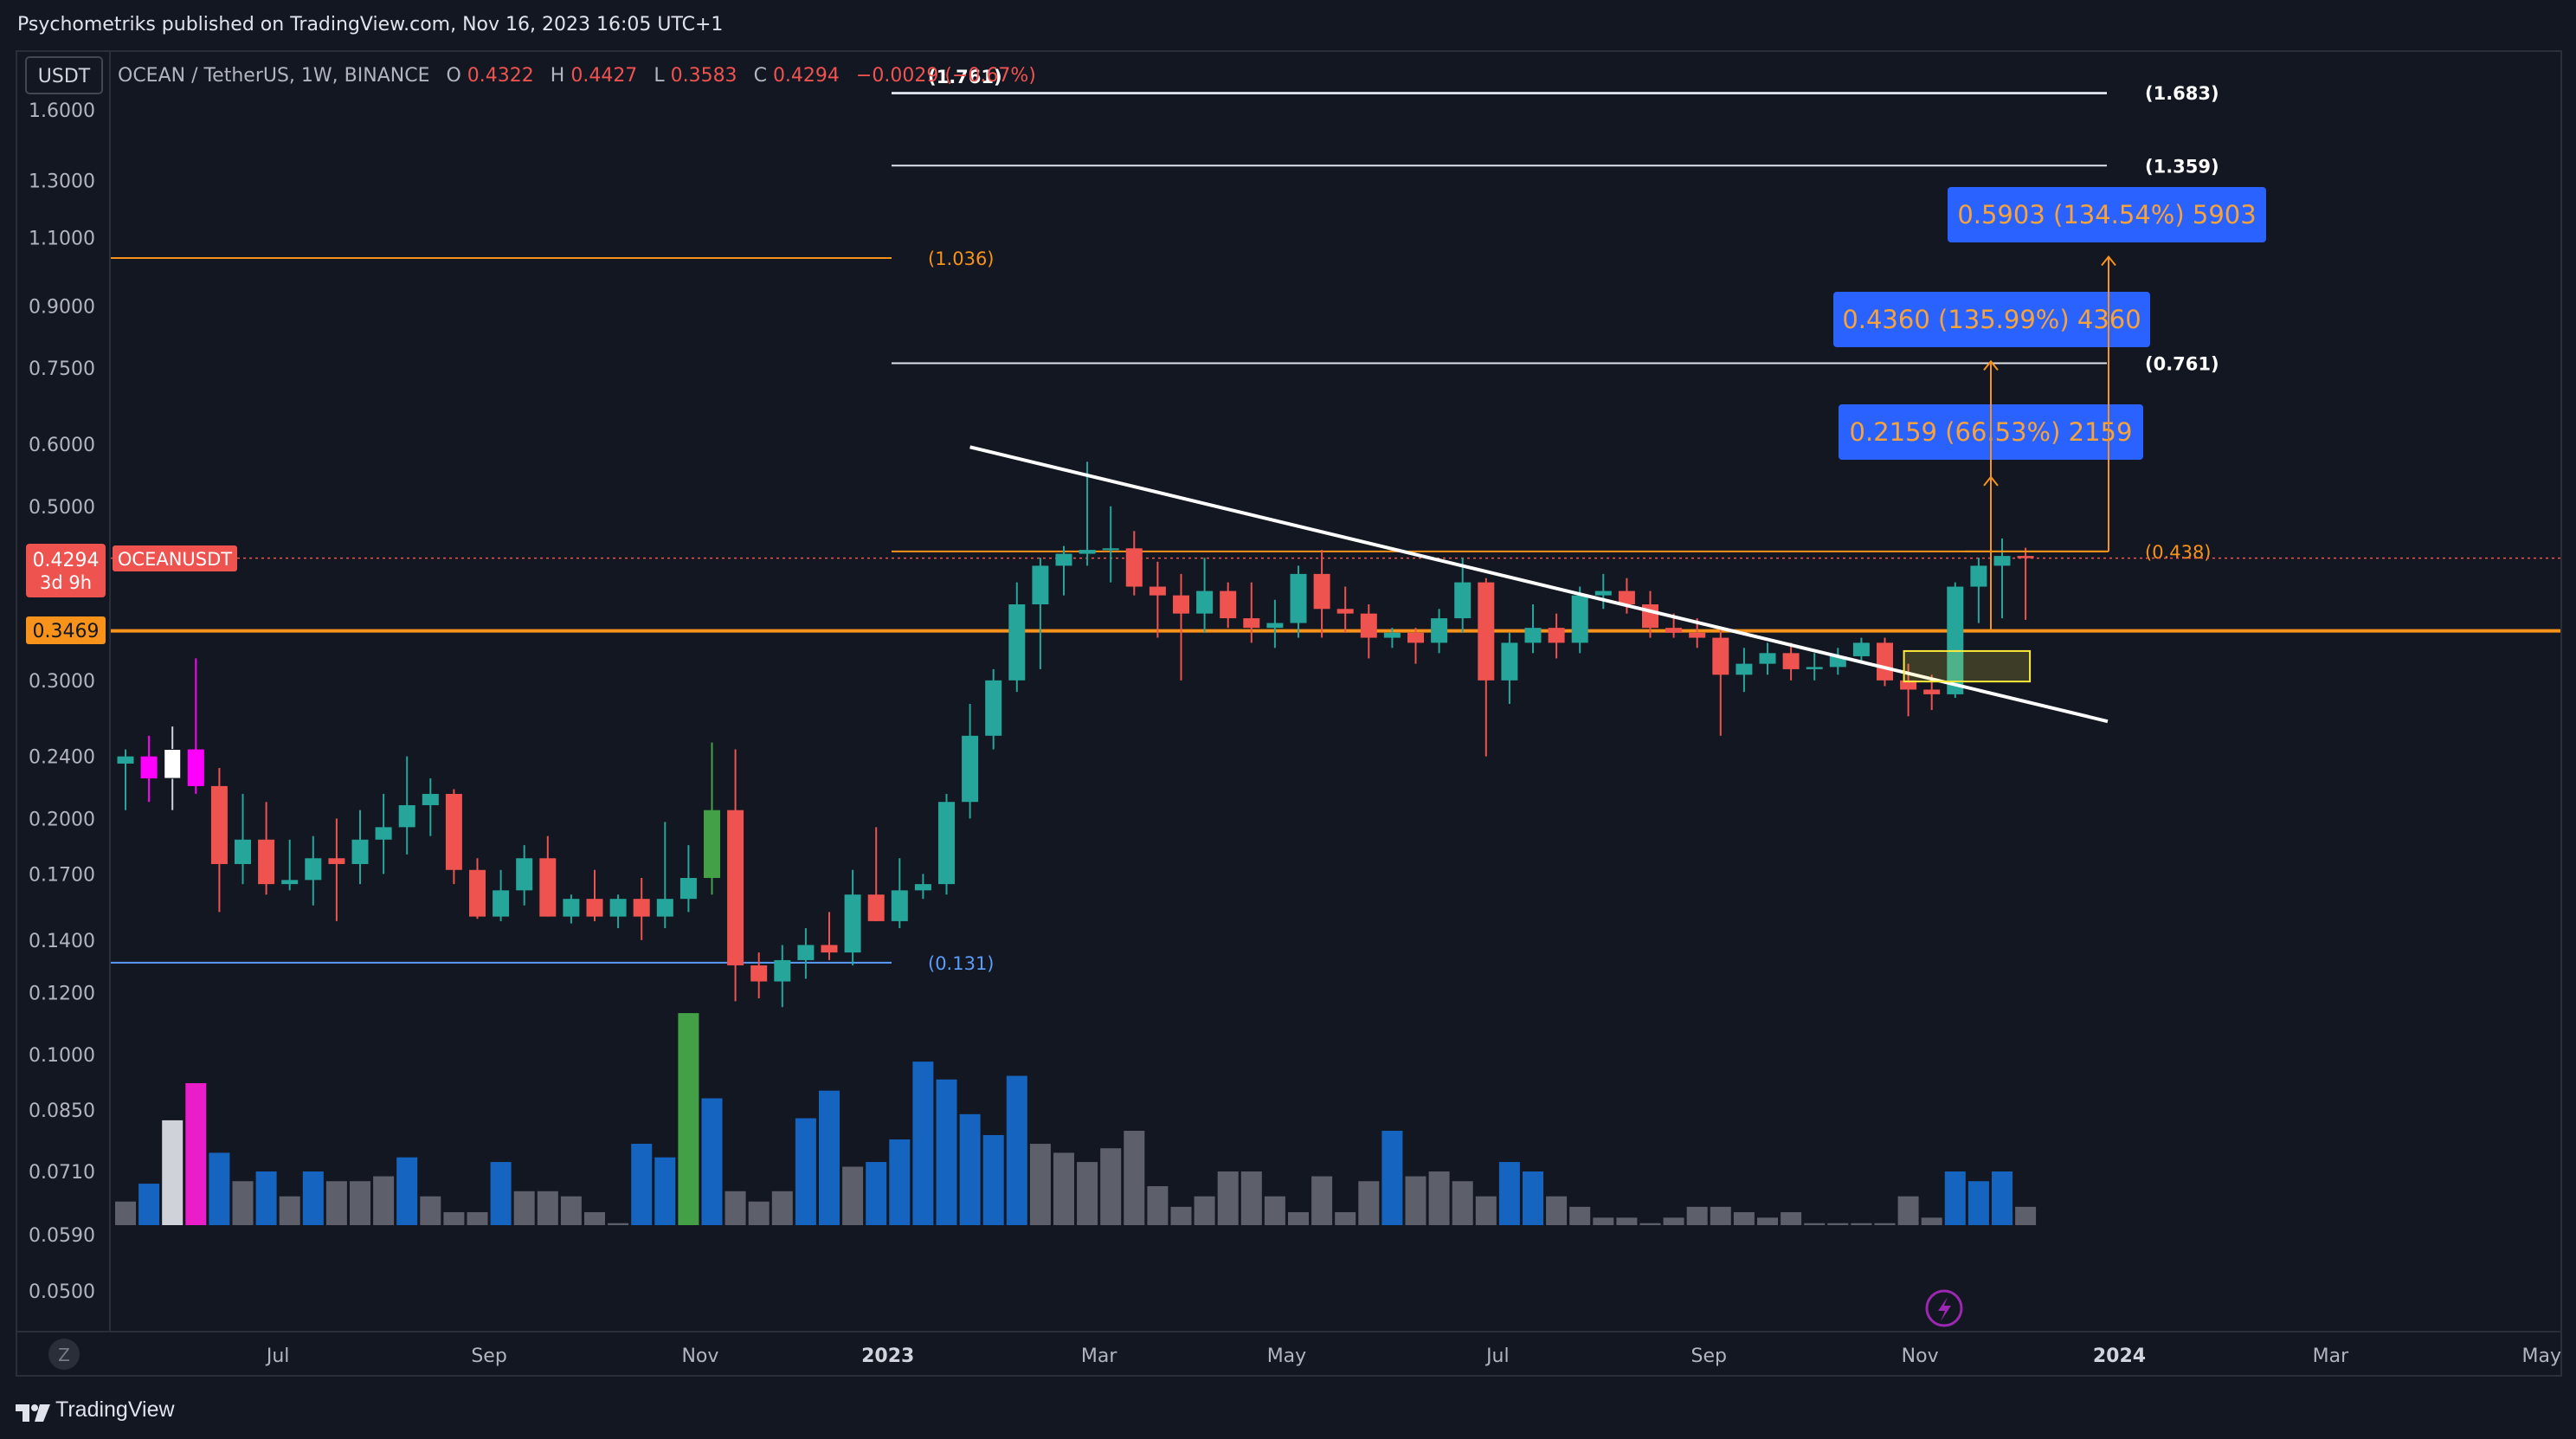 The height and width of the screenshot is (1439, 2576). I want to click on fib-level-label: (0.761), so click(2182, 363).